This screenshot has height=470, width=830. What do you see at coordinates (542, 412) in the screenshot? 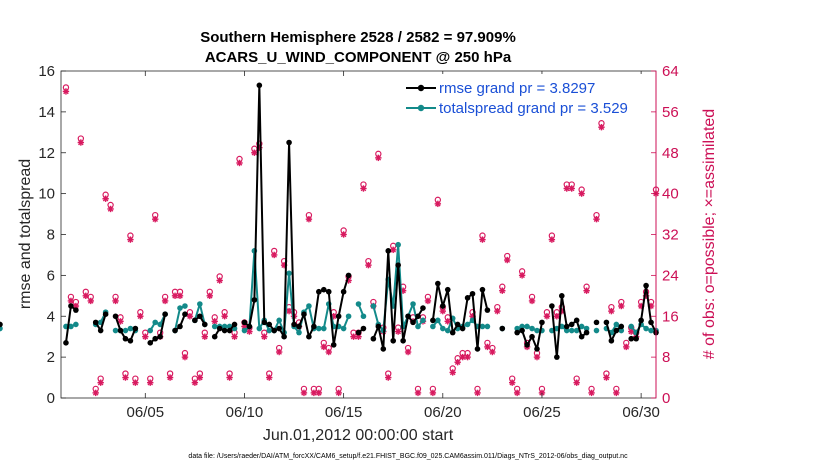
I see `x-tick-label: 06/25` at bounding box center [542, 412].